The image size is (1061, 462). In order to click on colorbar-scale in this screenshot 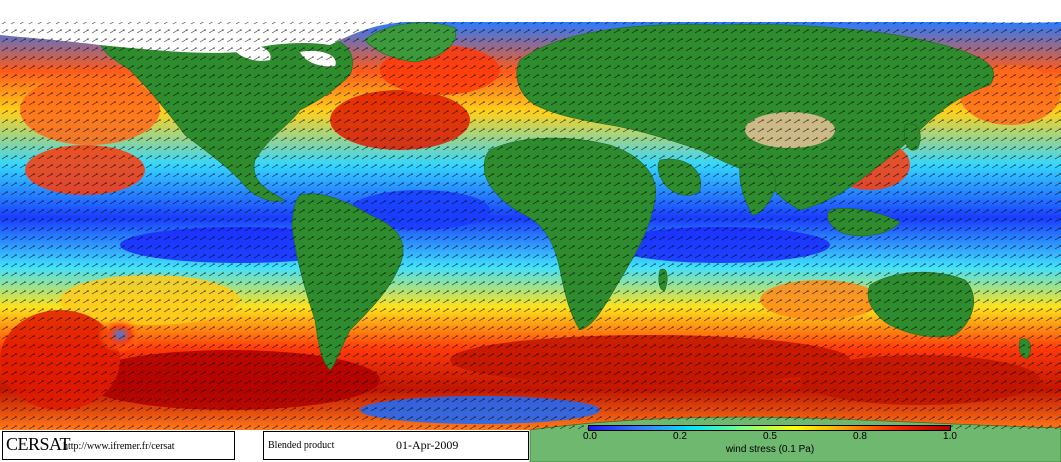, I will do `click(769, 428)`.